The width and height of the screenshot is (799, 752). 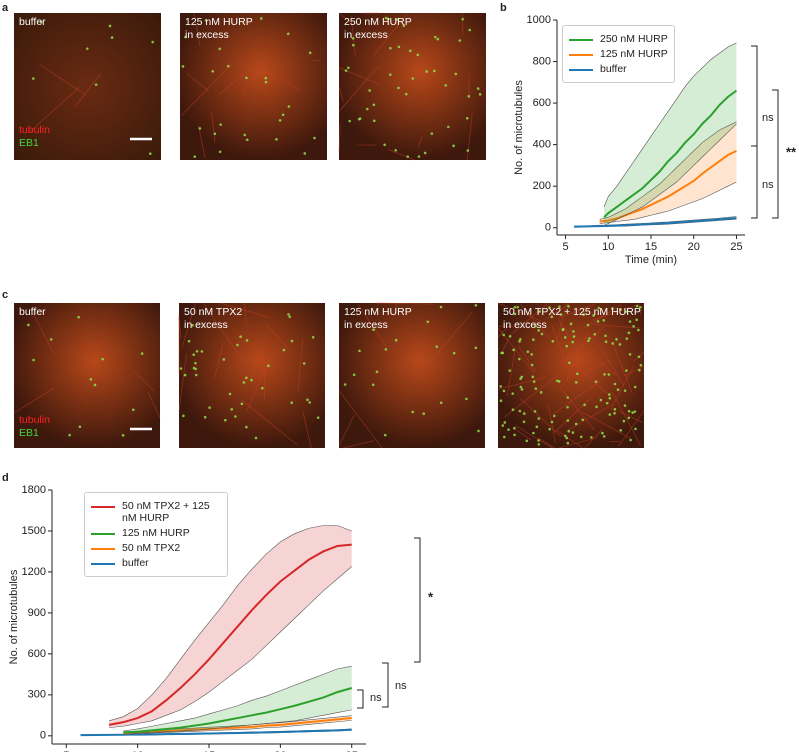 What do you see at coordinates (651, 247) in the screenshot?
I see `x-tick-label: 15` at bounding box center [651, 247].